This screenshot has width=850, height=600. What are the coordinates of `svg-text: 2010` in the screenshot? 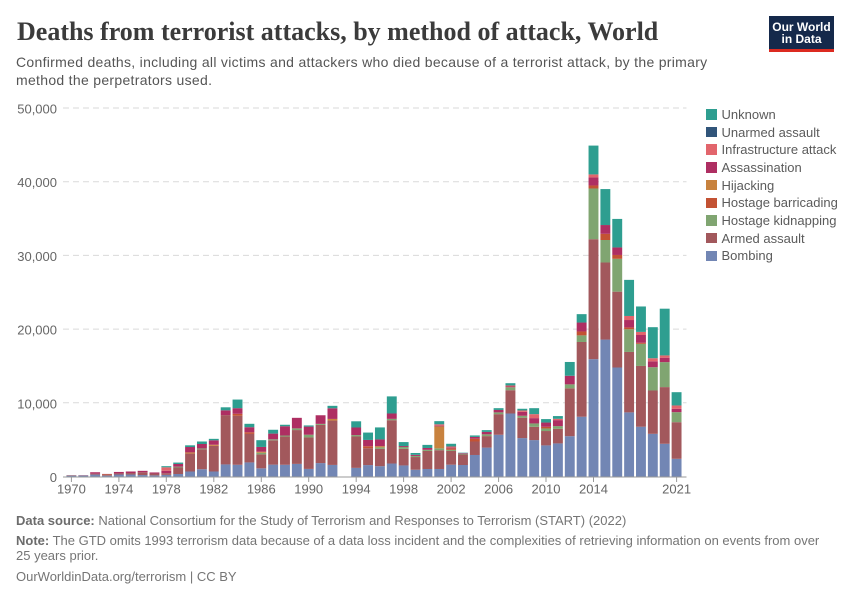 It's located at (546, 489).